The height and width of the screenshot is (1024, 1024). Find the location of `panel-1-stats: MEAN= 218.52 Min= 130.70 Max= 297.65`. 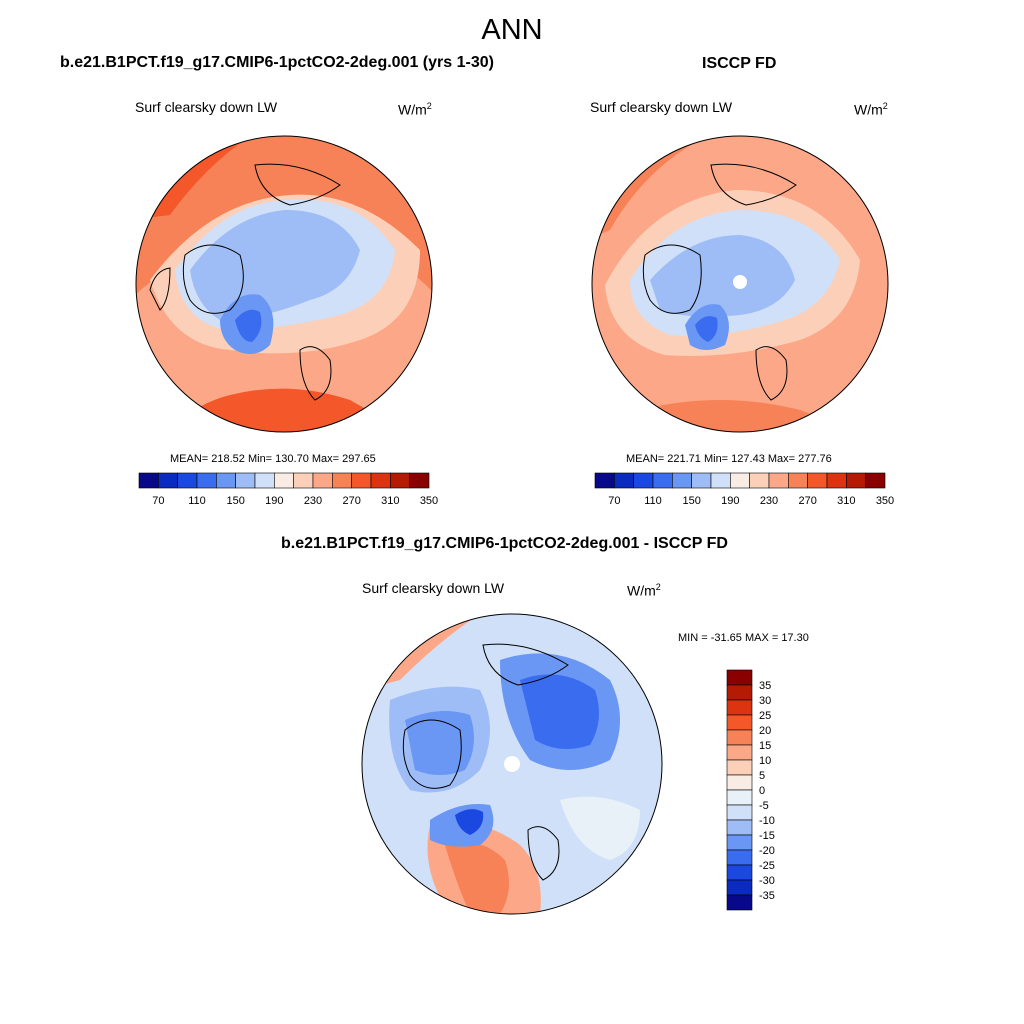

panel-1-stats: MEAN= 218.52 Min= 130.70 Max= 297.65 is located at coordinates (273, 459).